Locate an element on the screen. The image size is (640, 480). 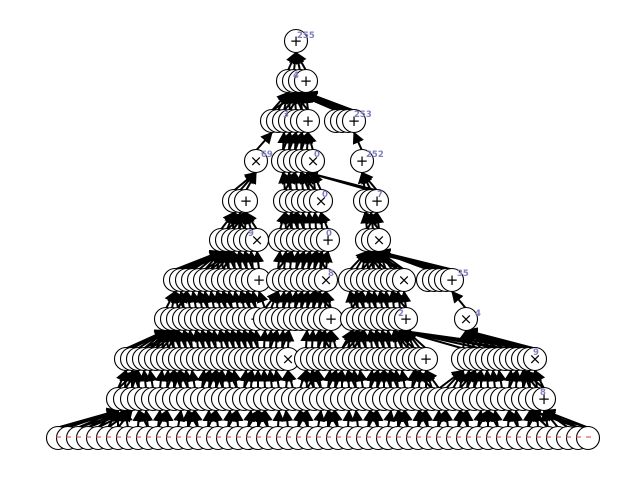
node-index-label: 253 is located at coordinates (363, 115).